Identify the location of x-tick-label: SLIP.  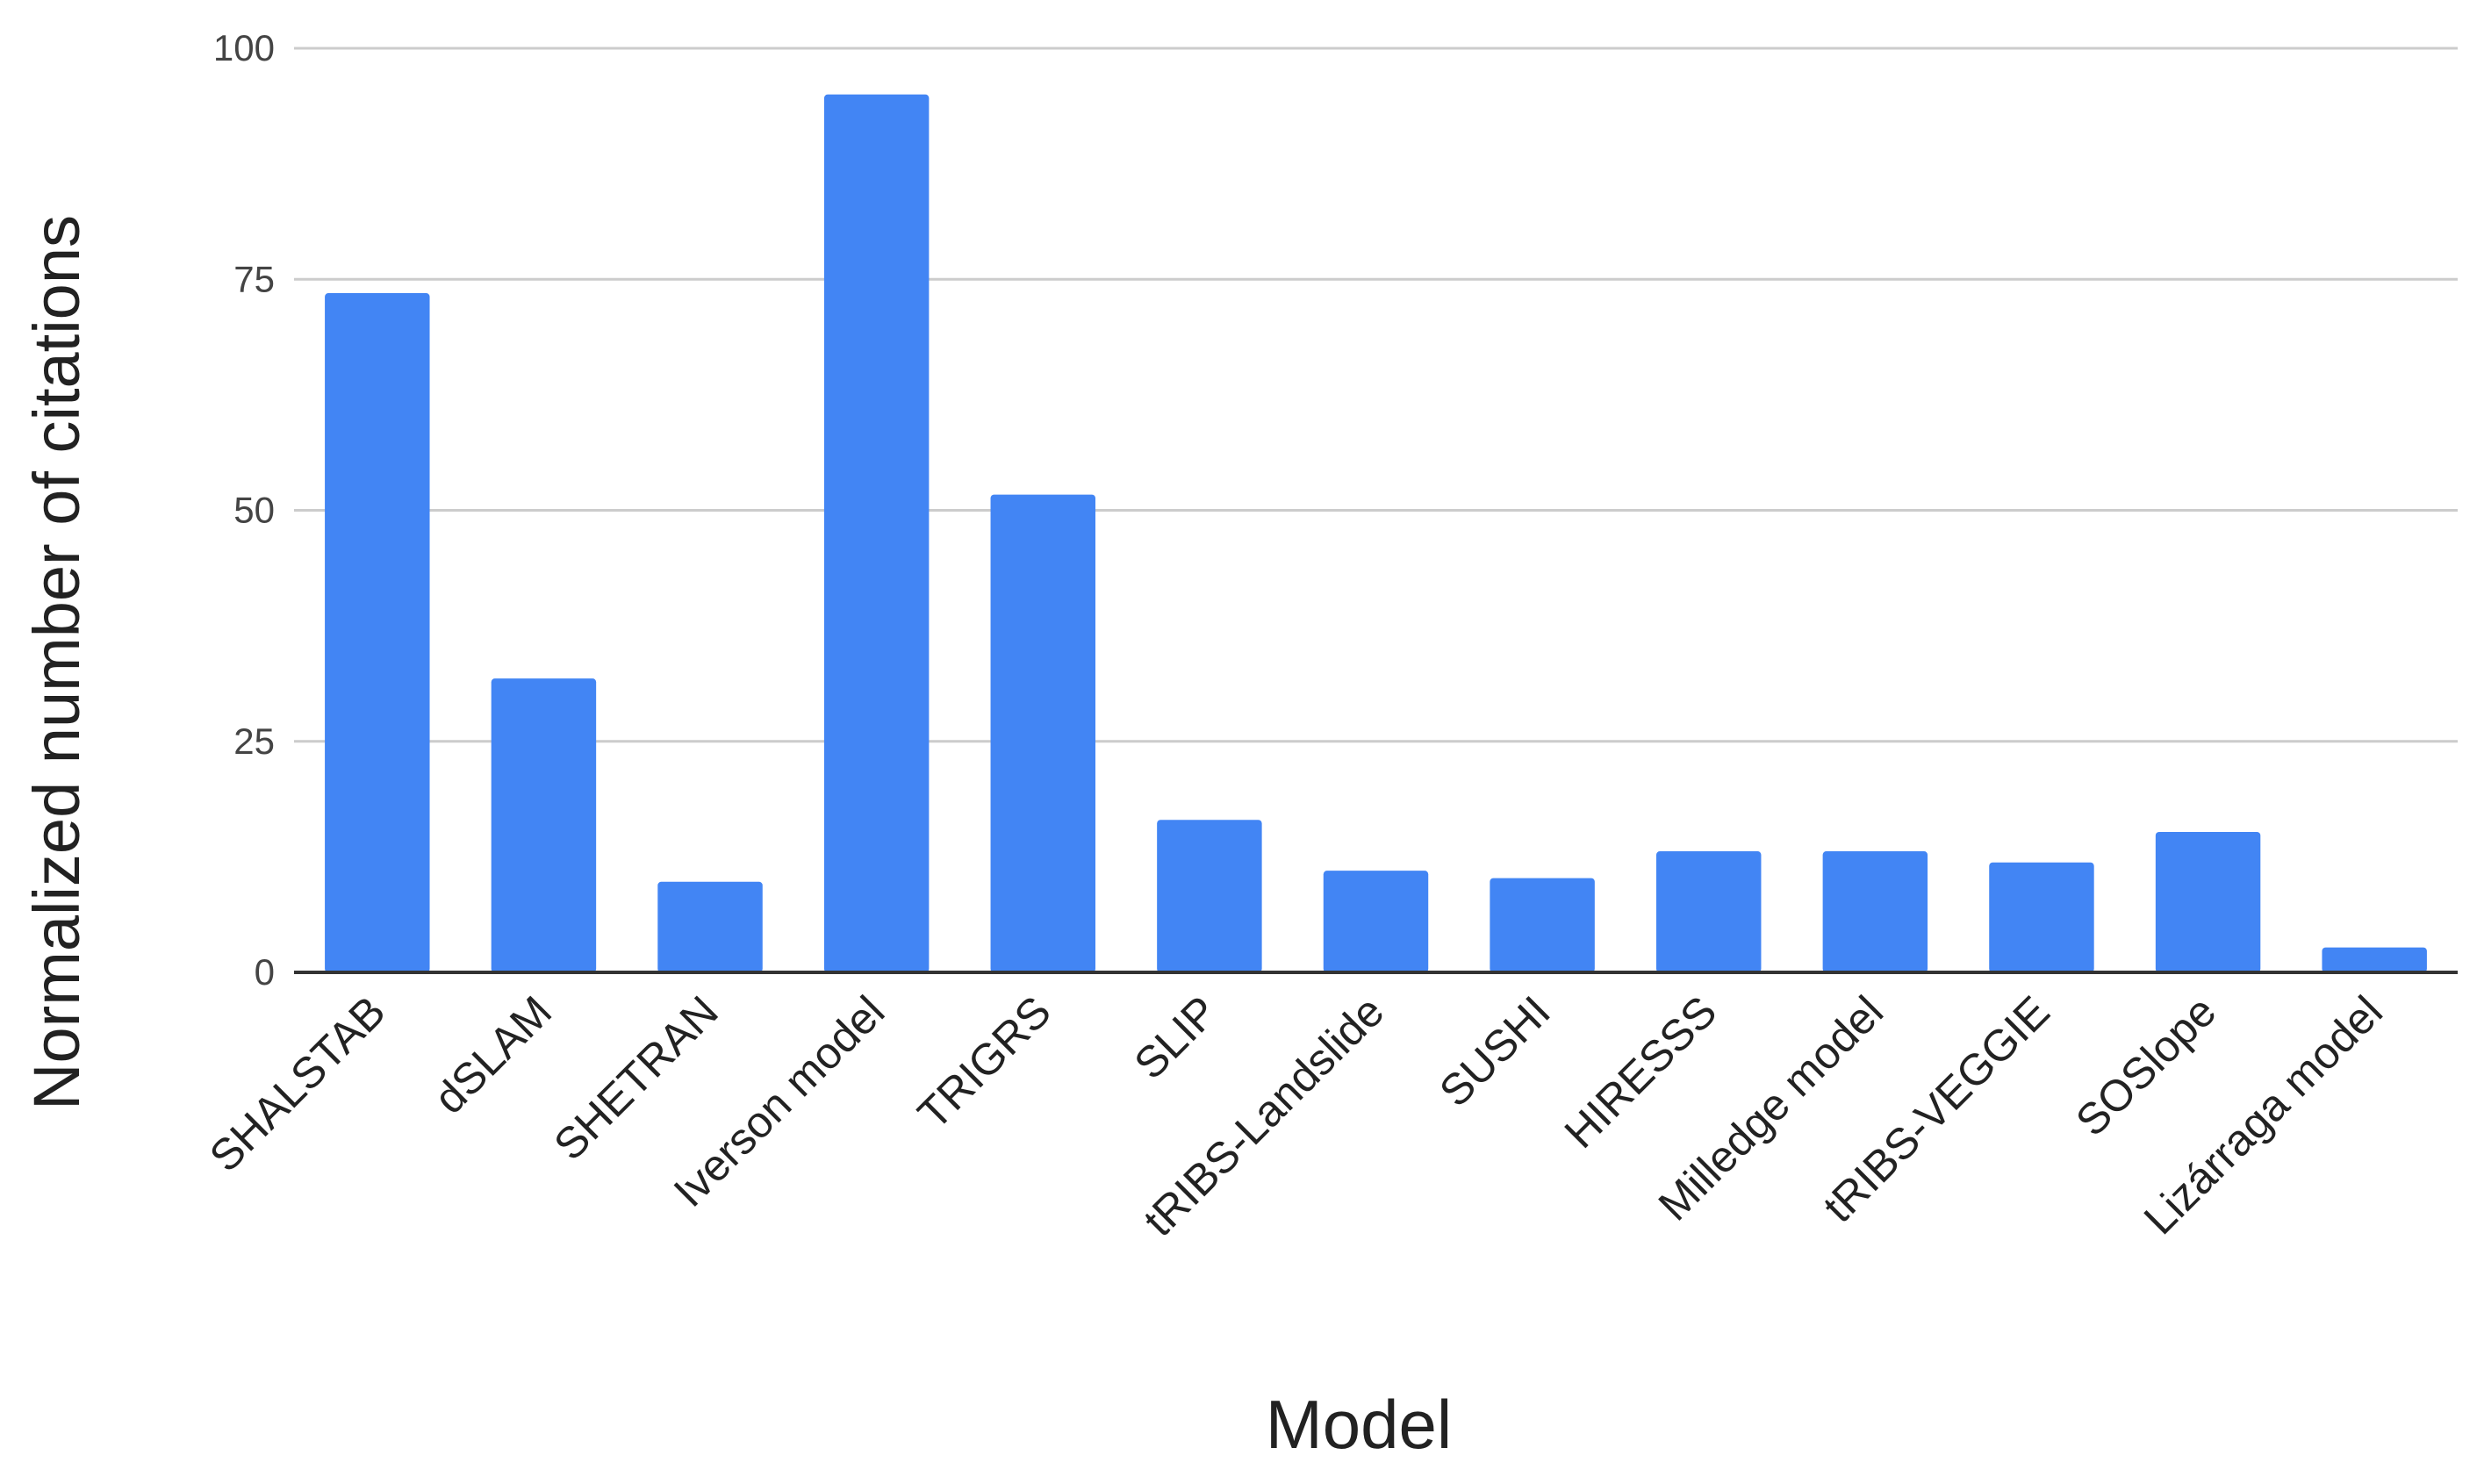
(1175, 1037).